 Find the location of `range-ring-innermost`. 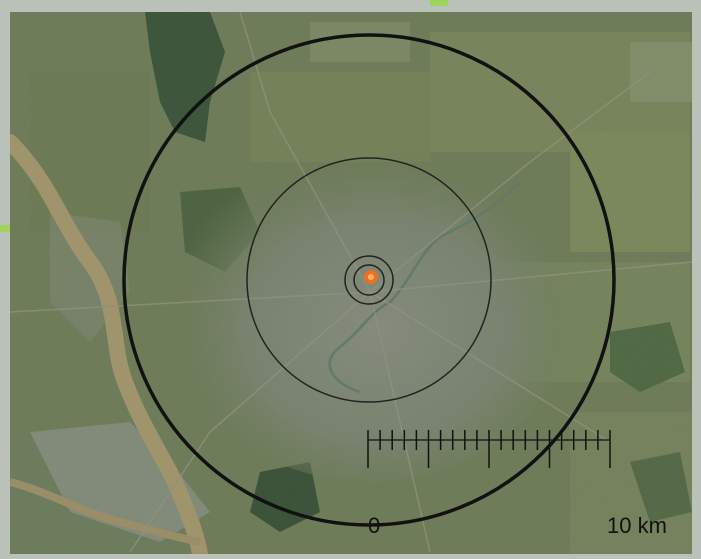

range-ring-innermost is located at coordinates (369, 280).